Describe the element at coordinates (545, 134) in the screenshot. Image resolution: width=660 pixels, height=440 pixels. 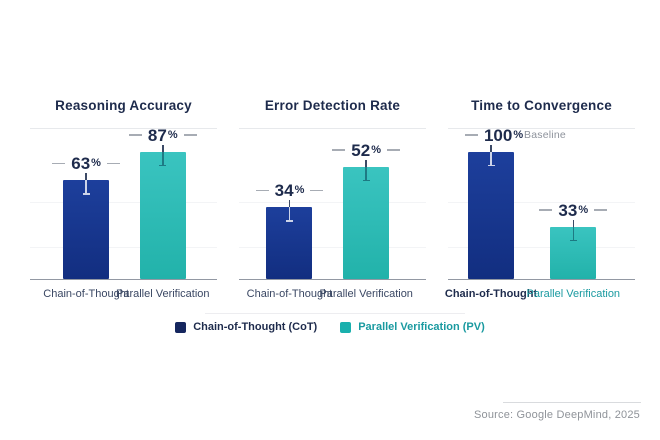
I see `baseline-note: Baseline` at that location.